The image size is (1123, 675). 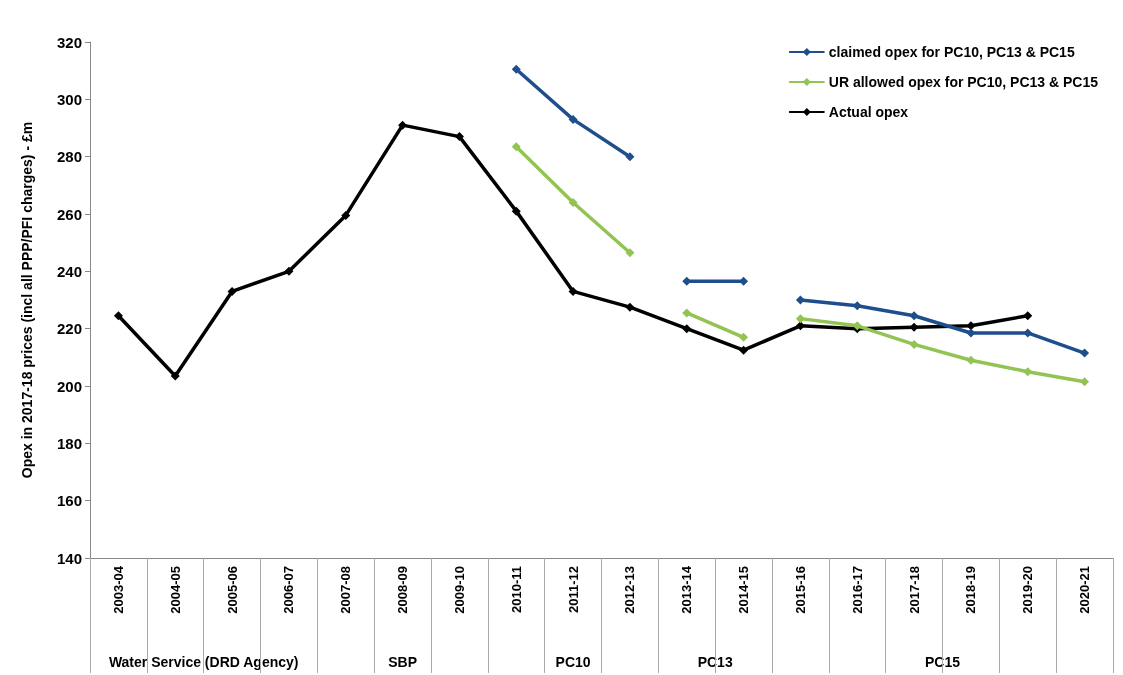 What do you see at coordinates (69, 558) in the screenshot?
I see `y-tick-label: 140` at bounding box center [69, 558].